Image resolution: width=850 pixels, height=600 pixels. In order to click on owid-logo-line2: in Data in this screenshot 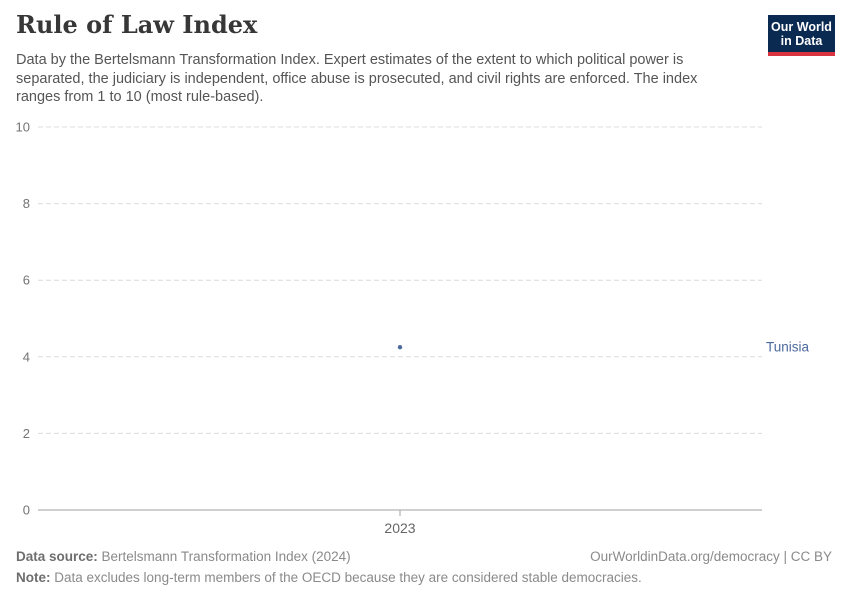, I will do `click(801, 41)`.